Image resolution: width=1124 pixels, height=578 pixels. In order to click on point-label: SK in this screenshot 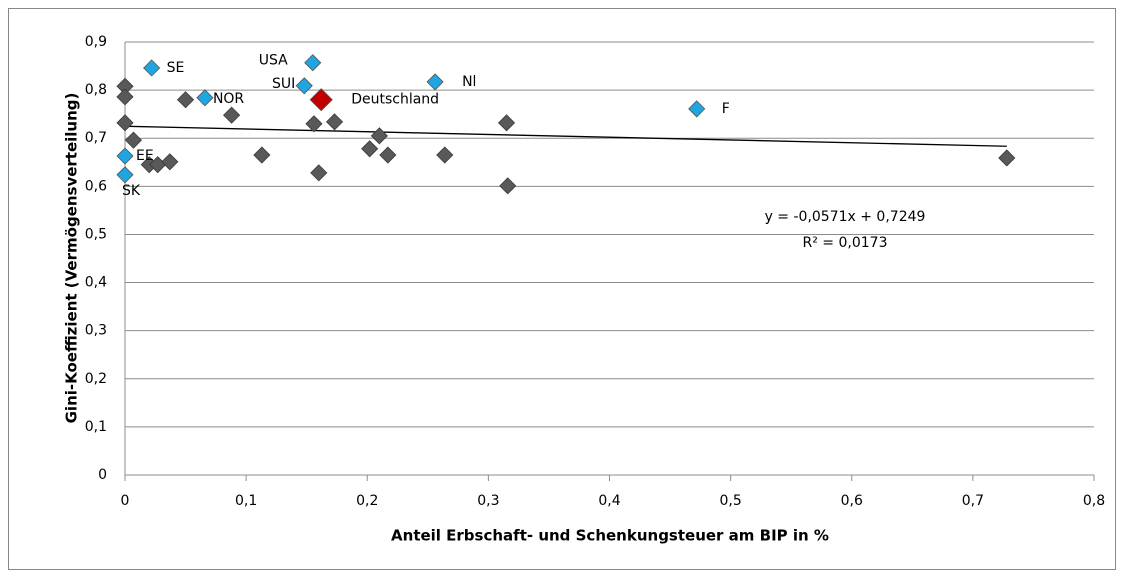, I will do `click(131, 191)`.